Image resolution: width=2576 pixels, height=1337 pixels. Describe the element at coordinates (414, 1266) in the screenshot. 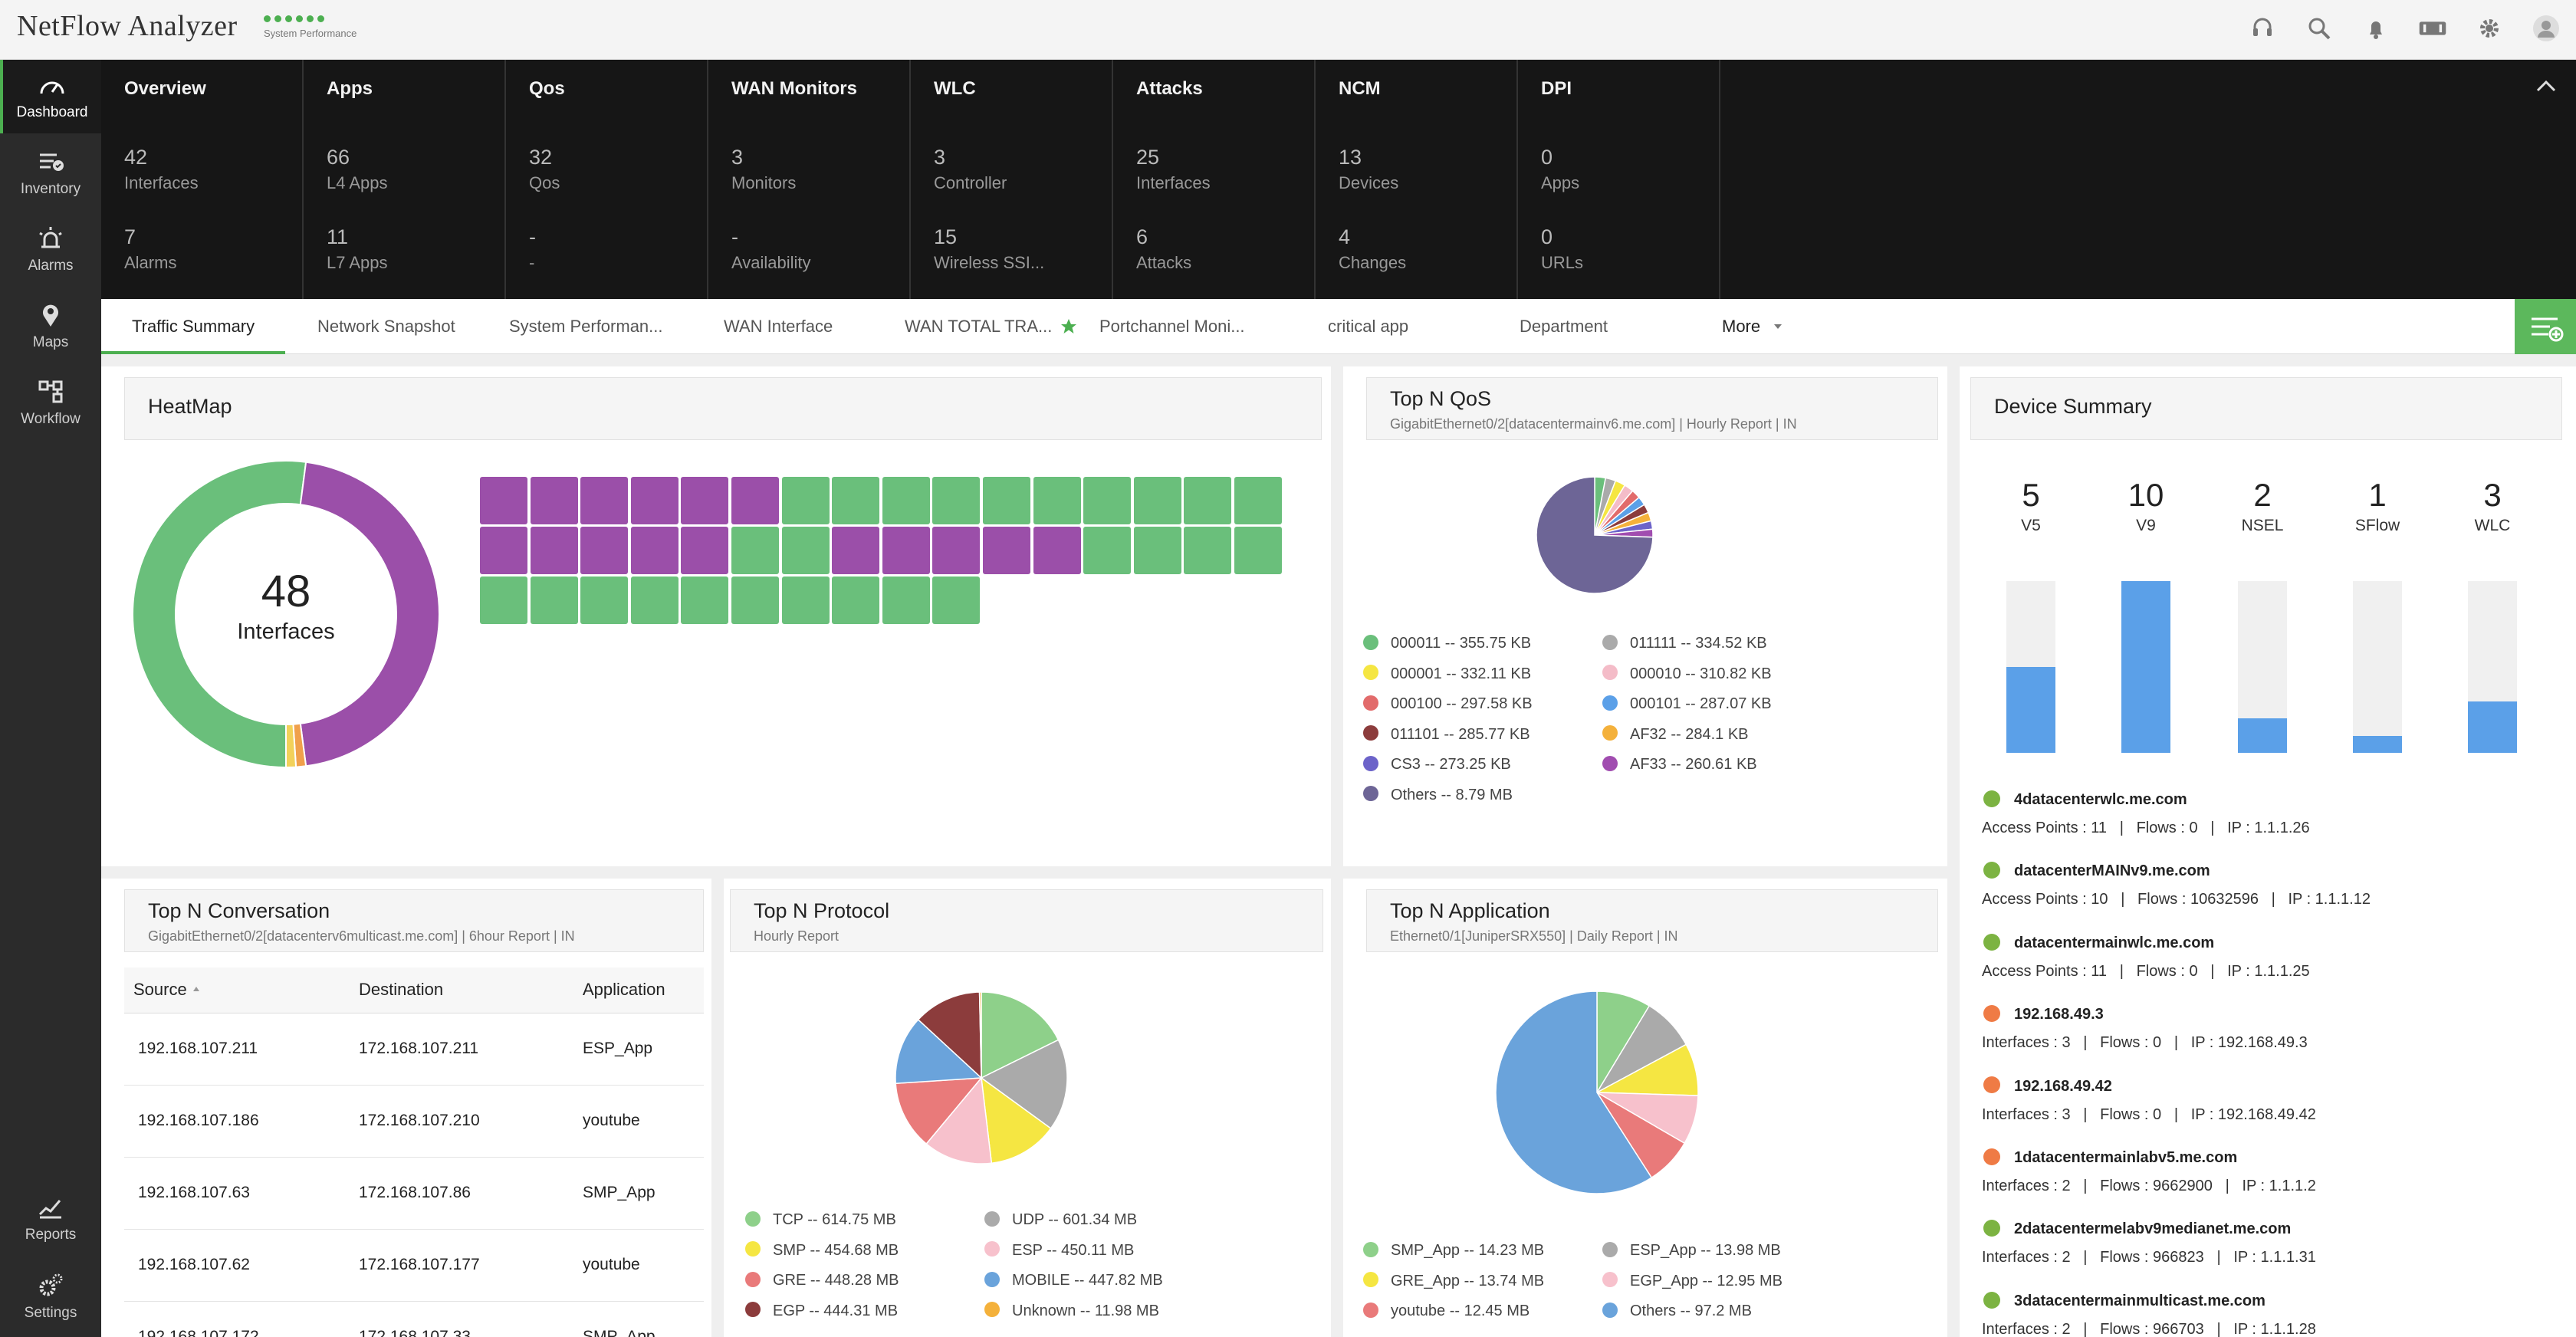

I see `table-row: 192.168.107.62 172.168.107.177 youtube` at that location.